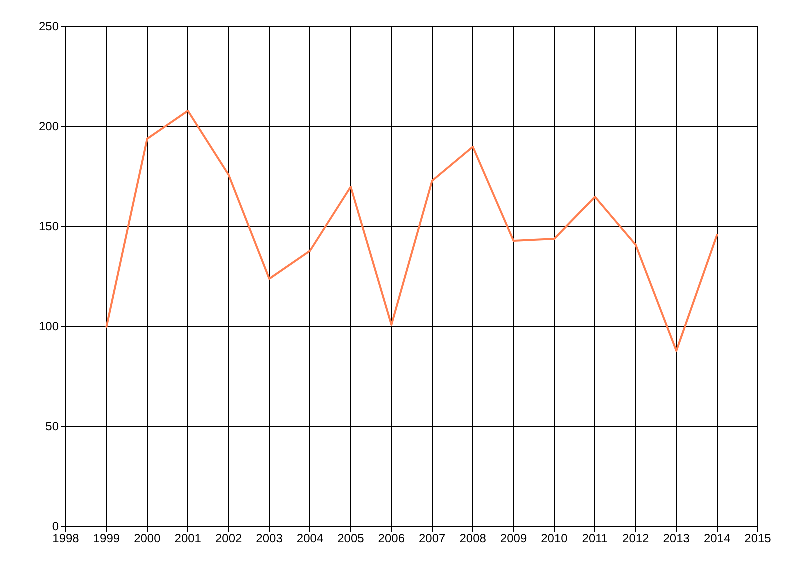  Describe the element at coordinates (188, 539) in the screenshot. I see `x-tick-label: 2001` at that location.